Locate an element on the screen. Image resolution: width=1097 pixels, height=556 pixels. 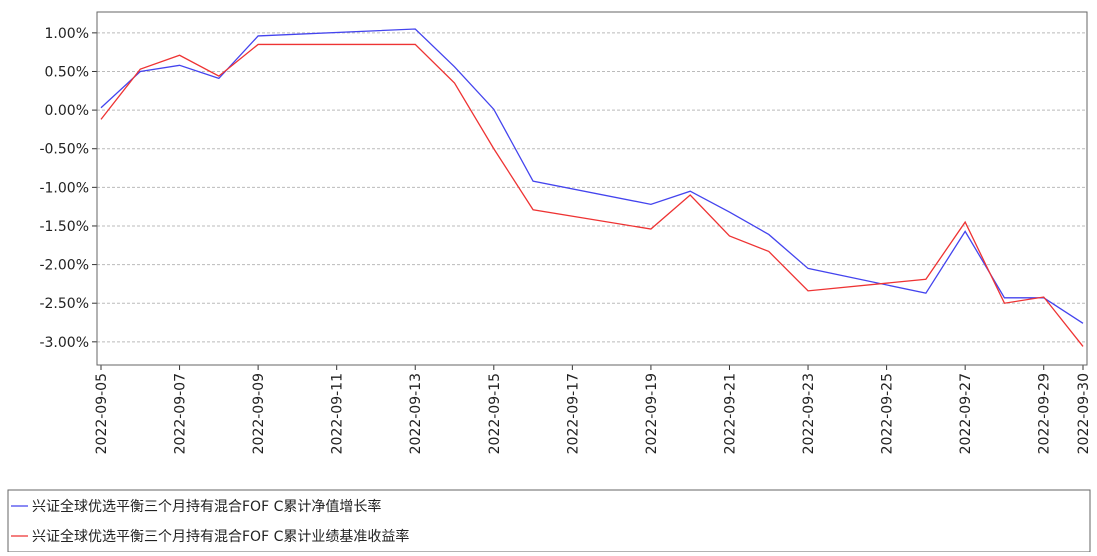
y-tick-label: -2.50% is located at coordinates (64, 304).